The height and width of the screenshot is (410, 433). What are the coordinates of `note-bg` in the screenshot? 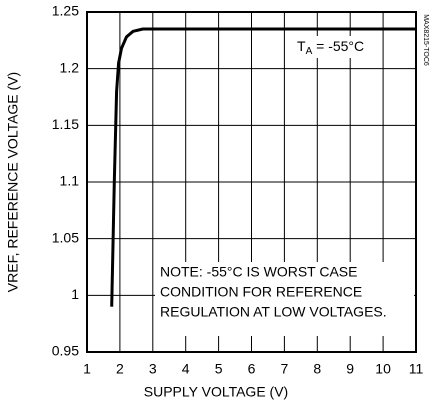 It's located at (284, 299).